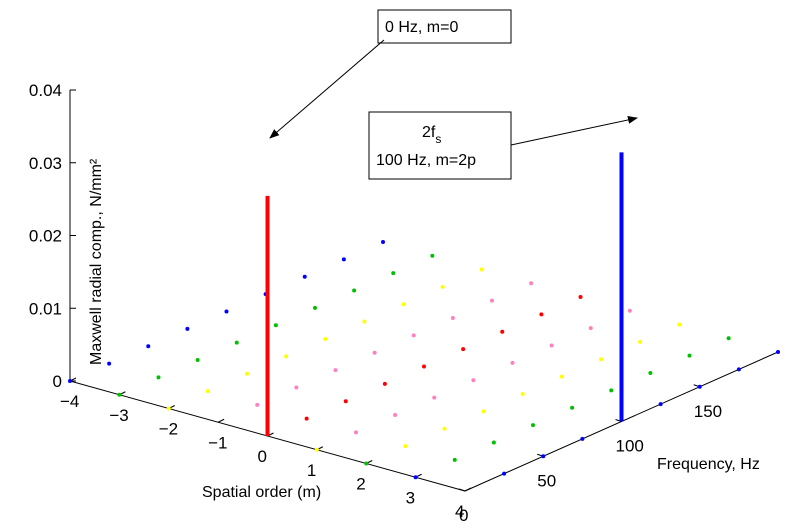  Describe the element at coordinates (217, 442) in the screenshot. I see `x-tick-label: −1` at that location.